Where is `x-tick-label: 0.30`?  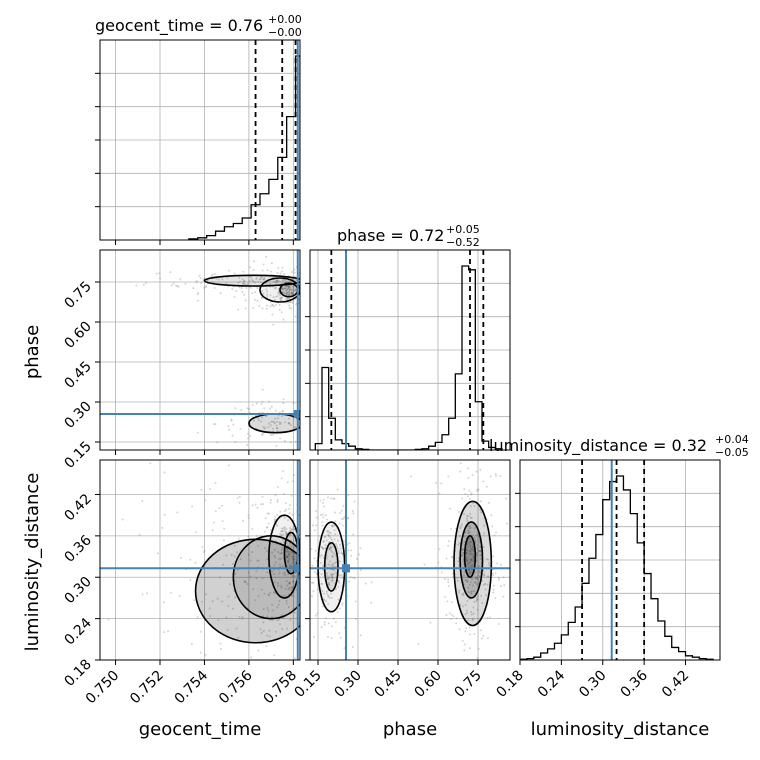
x-tick-label: 0.30 is located at coordinates (592, 684).